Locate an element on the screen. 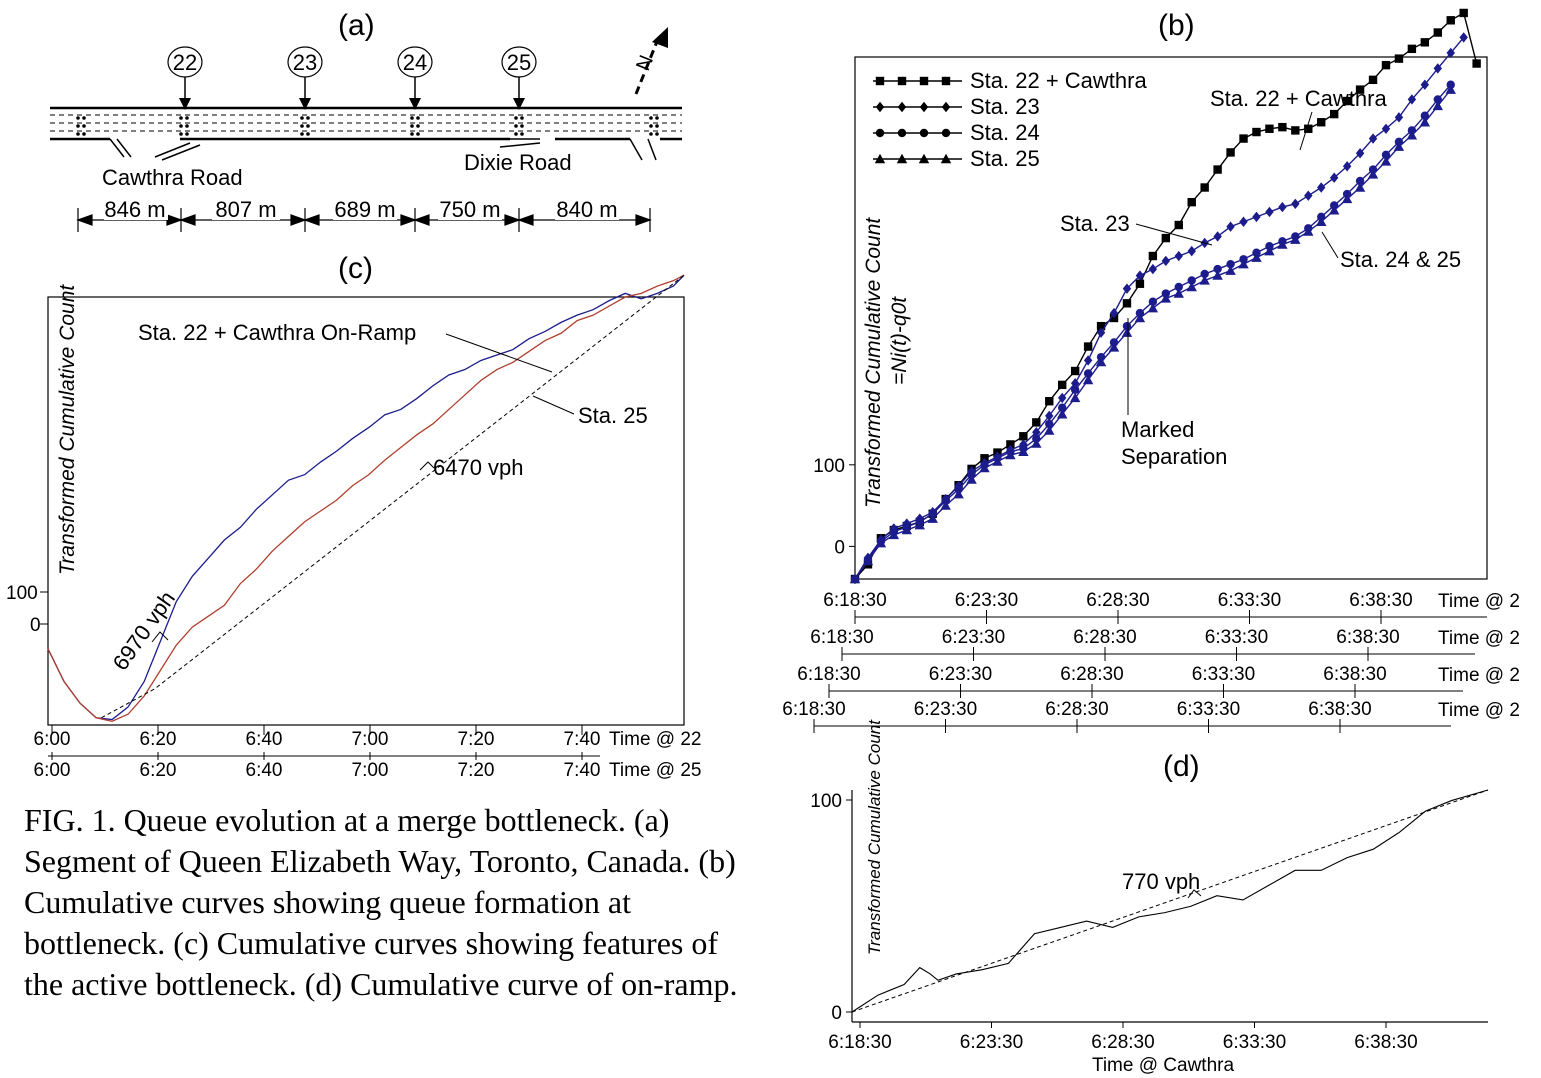  ylabel-d: Transformed Cumulative Count is located at coordinates (874, 837).